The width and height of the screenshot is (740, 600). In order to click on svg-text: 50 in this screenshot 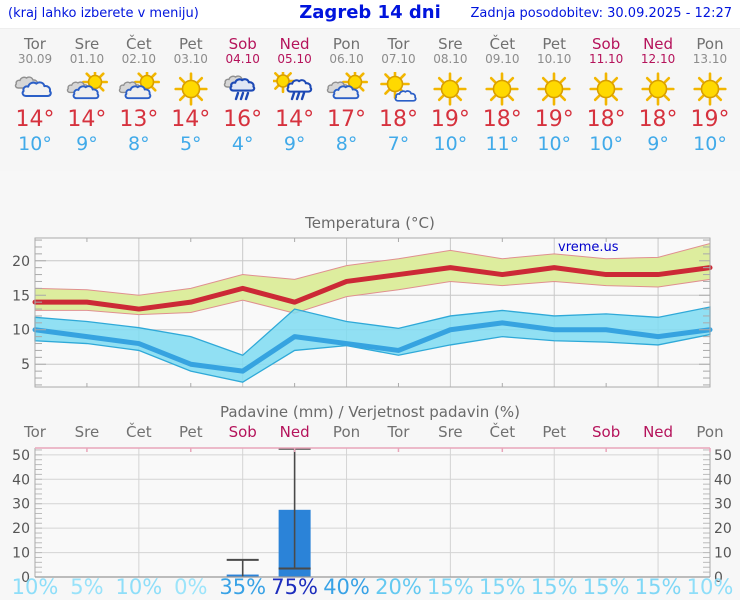, I will do `click(723, 456)`.